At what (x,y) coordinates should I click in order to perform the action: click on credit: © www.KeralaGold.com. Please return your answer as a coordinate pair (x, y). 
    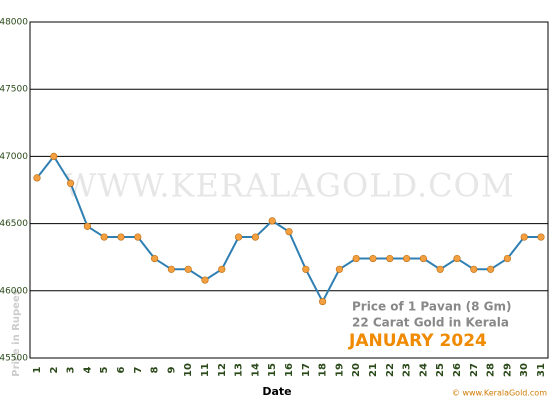
    Looking at the image, I should click on (499, 393).